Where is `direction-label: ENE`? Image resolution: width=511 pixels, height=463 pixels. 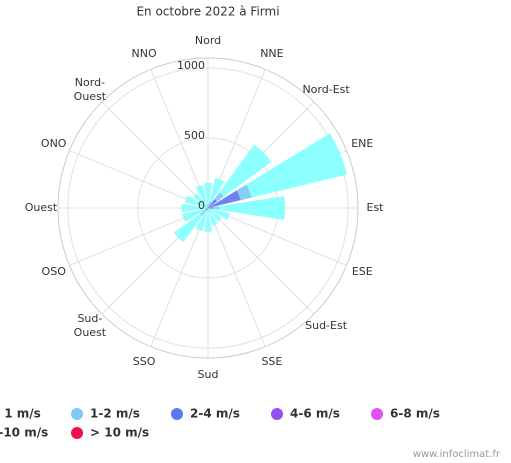
direction-label: ENE is located at coordinates (362, 144).